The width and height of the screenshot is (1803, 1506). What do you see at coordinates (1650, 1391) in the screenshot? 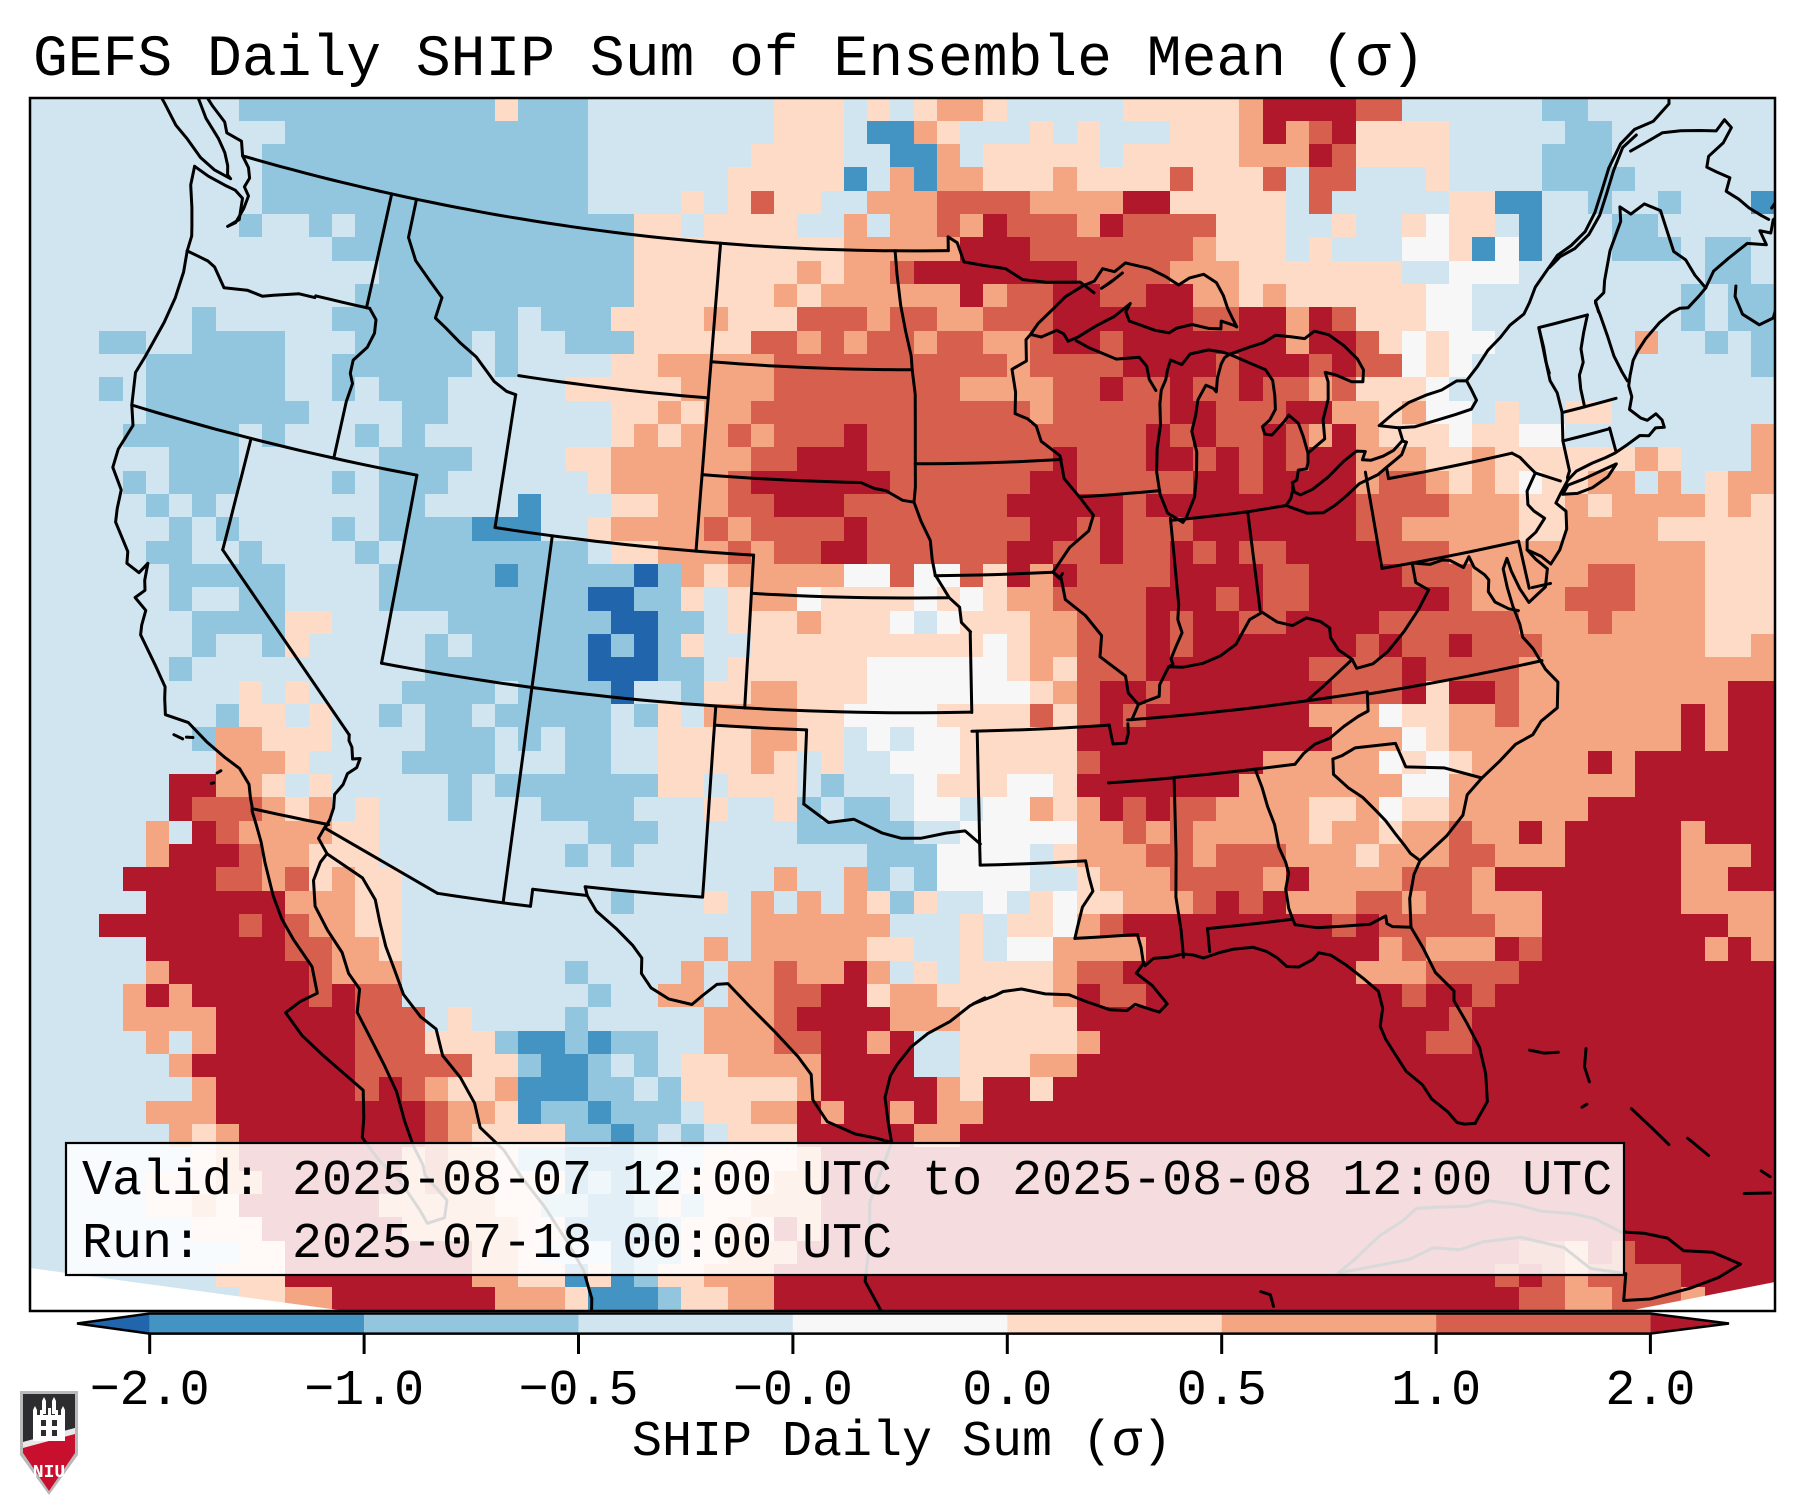
I see `svg-text: 2.0` at bounding box center [1650, 1391].